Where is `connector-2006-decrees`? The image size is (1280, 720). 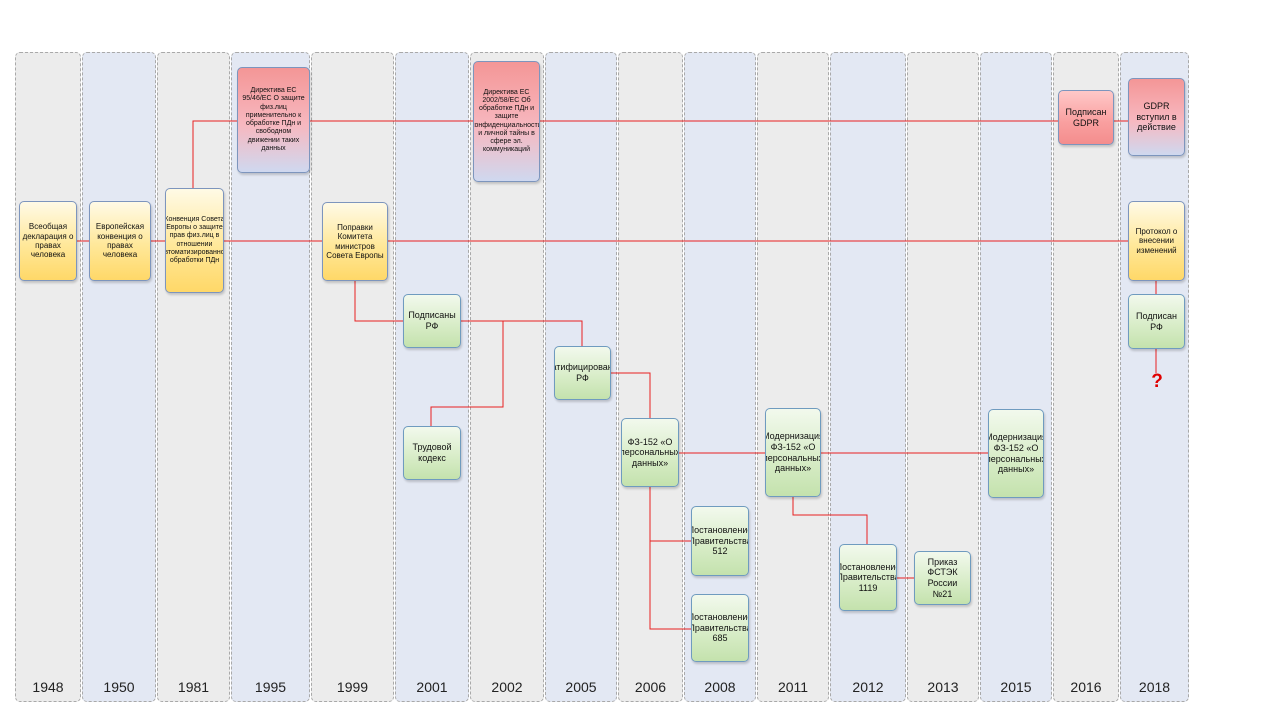
connector-2006-decrees is located at coordinates (670, 558).